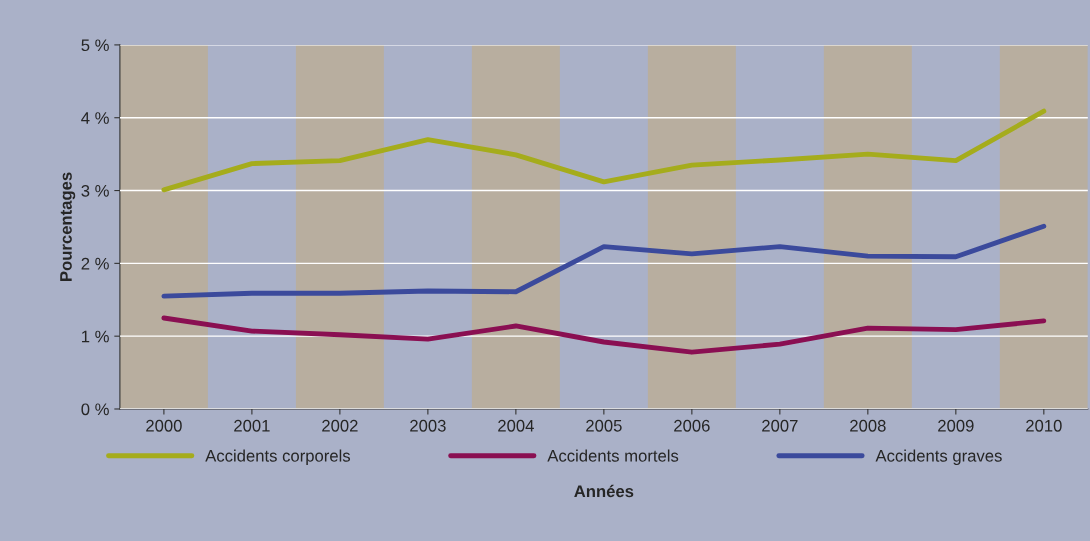  Describe the element at coordinates (340, 425) in the screenshot. I see `x-tick-label: 2002` at that location.